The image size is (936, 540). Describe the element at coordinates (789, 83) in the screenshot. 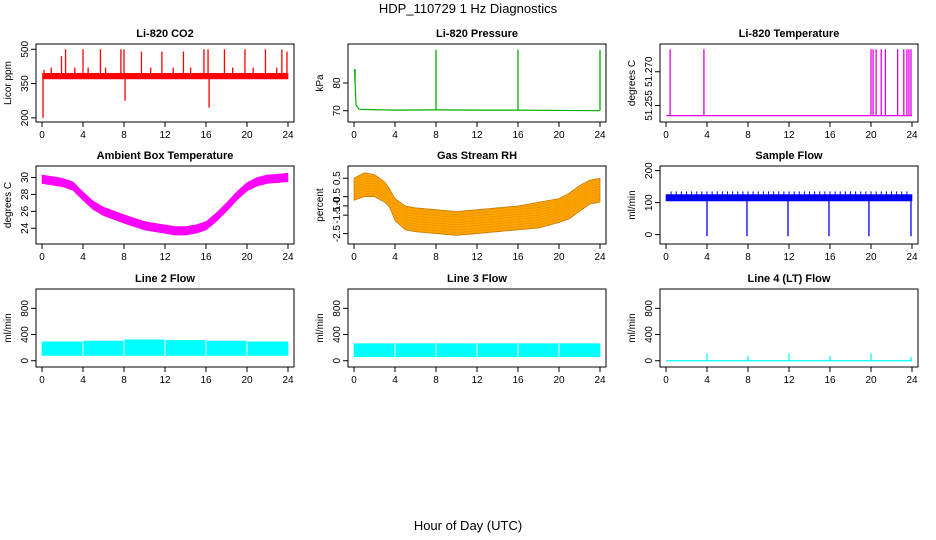

I see `plot-area-li-820-temperature` at that location.